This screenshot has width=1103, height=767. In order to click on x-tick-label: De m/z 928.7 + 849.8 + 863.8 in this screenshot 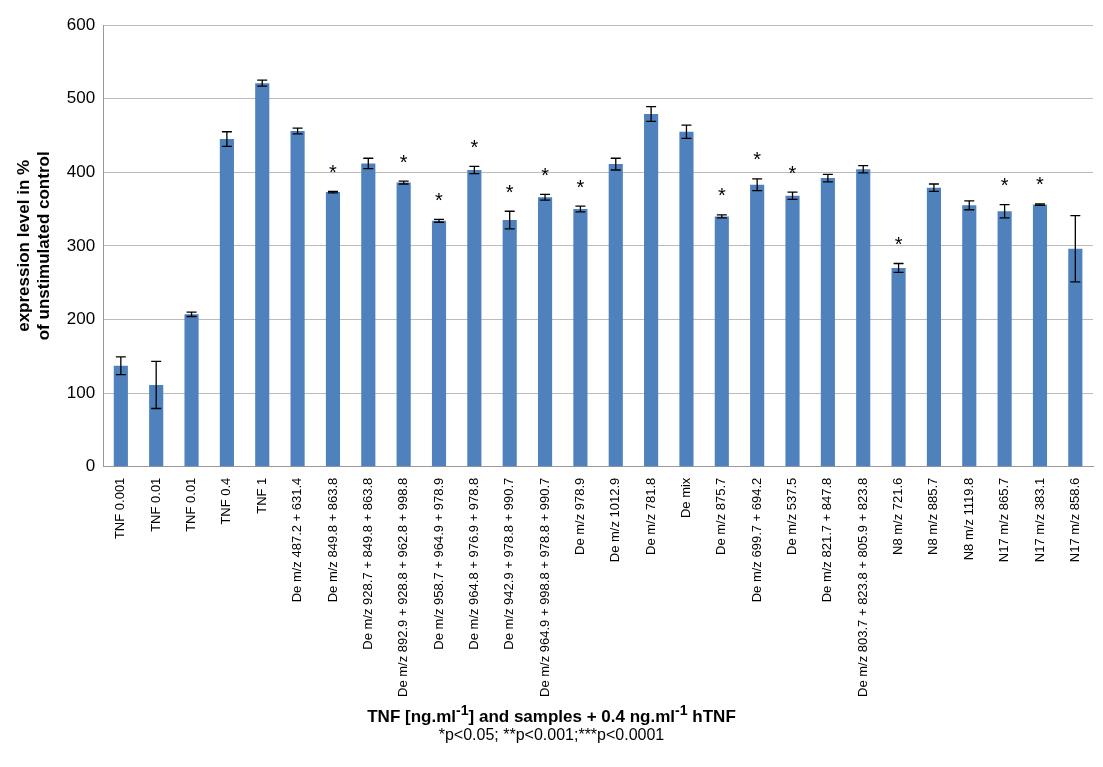, I will do `click(367, 563)`.